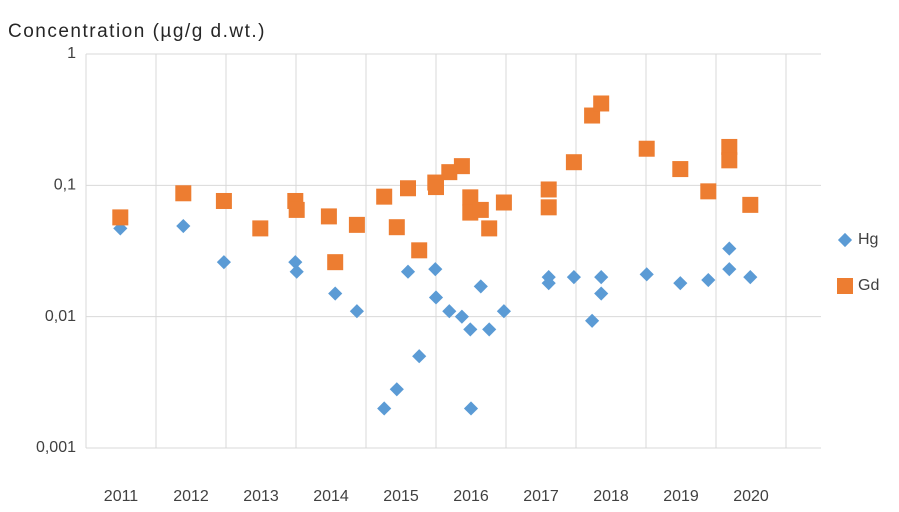 The height and width of the screenshot is (512, 899). I want to click on x-tick-label: 2012, so click(191, 496).